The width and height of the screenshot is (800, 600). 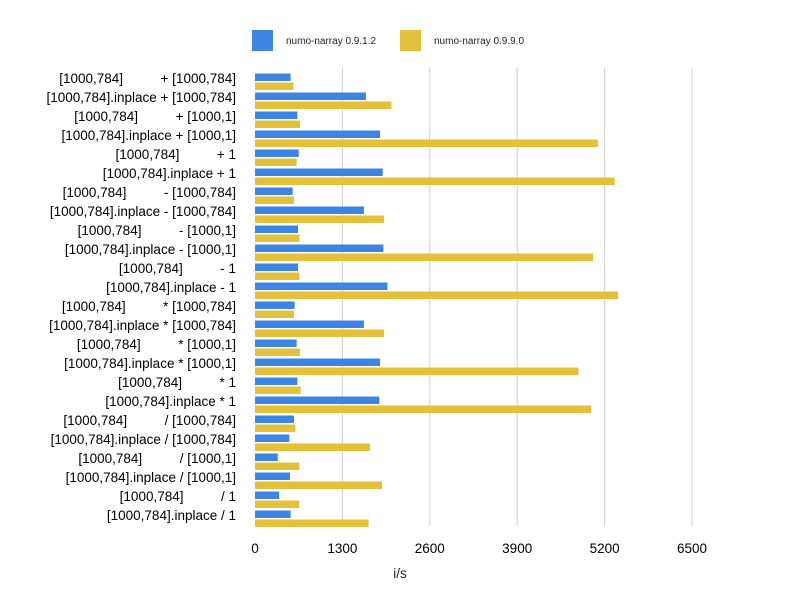 What do you see at coordinates (141, 97) in the screenshot?
I see `category-label: [1000,784].inplace + [1000,784]` at bounding box center [141, 97].